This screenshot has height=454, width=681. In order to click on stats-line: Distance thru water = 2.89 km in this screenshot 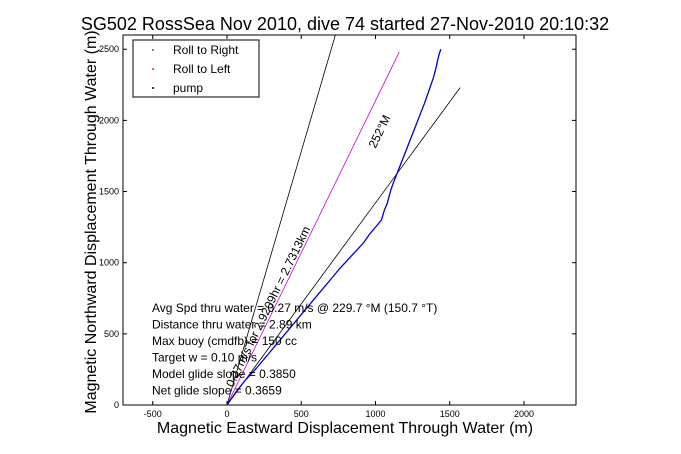, I will do `click(232, 325)`.